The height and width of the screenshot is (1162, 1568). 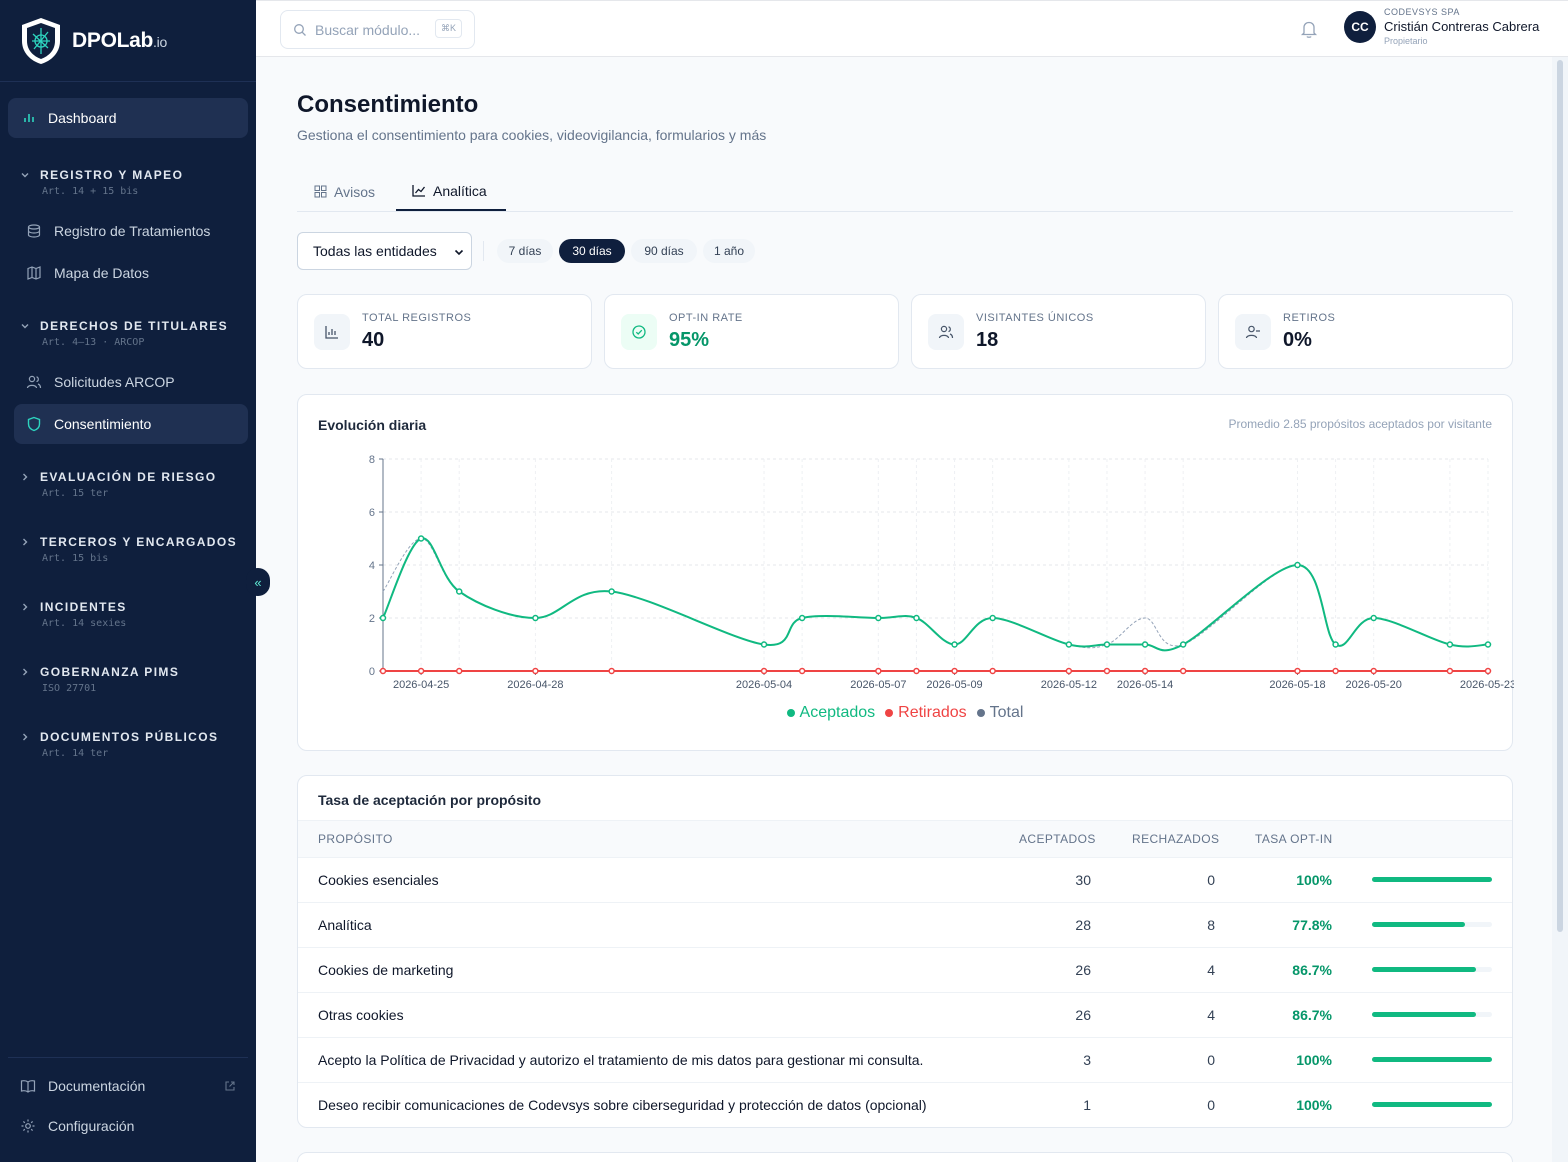 I want to click on series-line-total, so click(x=935, y=593).